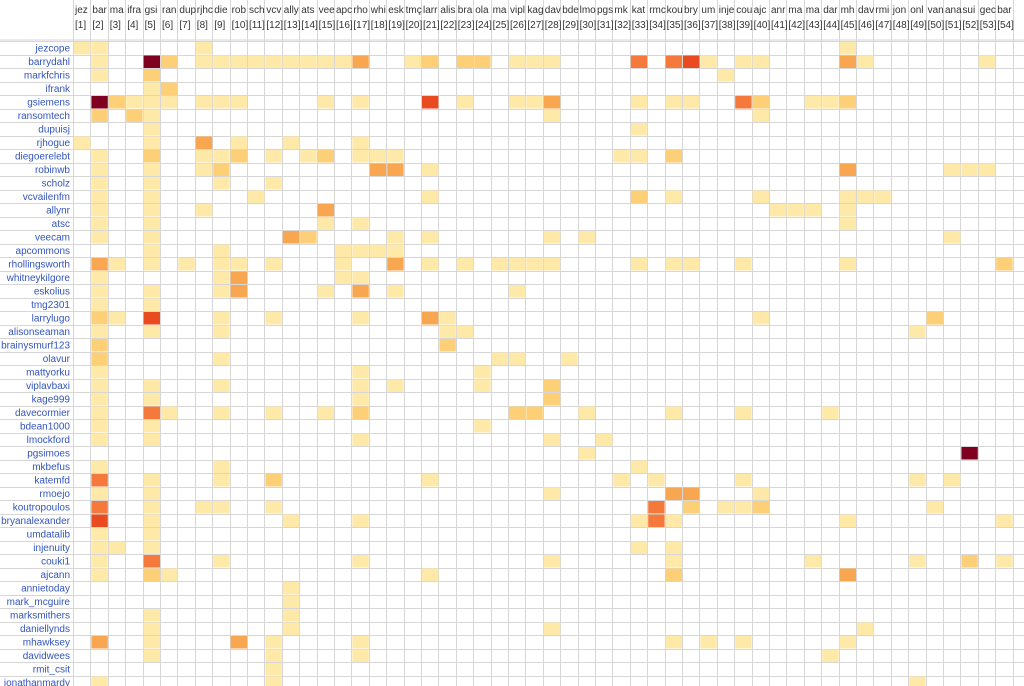  I want to click on row-label: marksmithers, so click(40, 616).